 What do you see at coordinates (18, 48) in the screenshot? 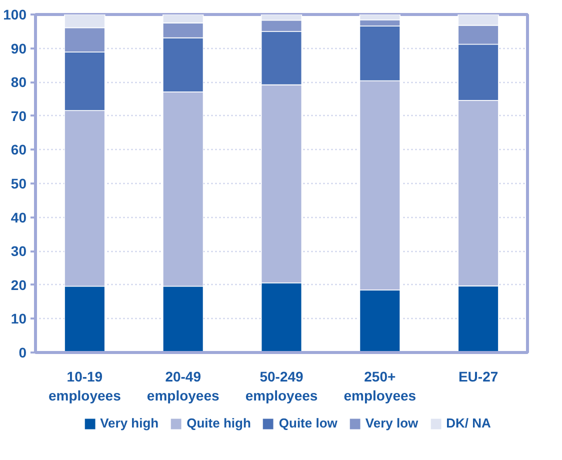
I see `y-tick-label: 90` at bounding box center [18, 48].